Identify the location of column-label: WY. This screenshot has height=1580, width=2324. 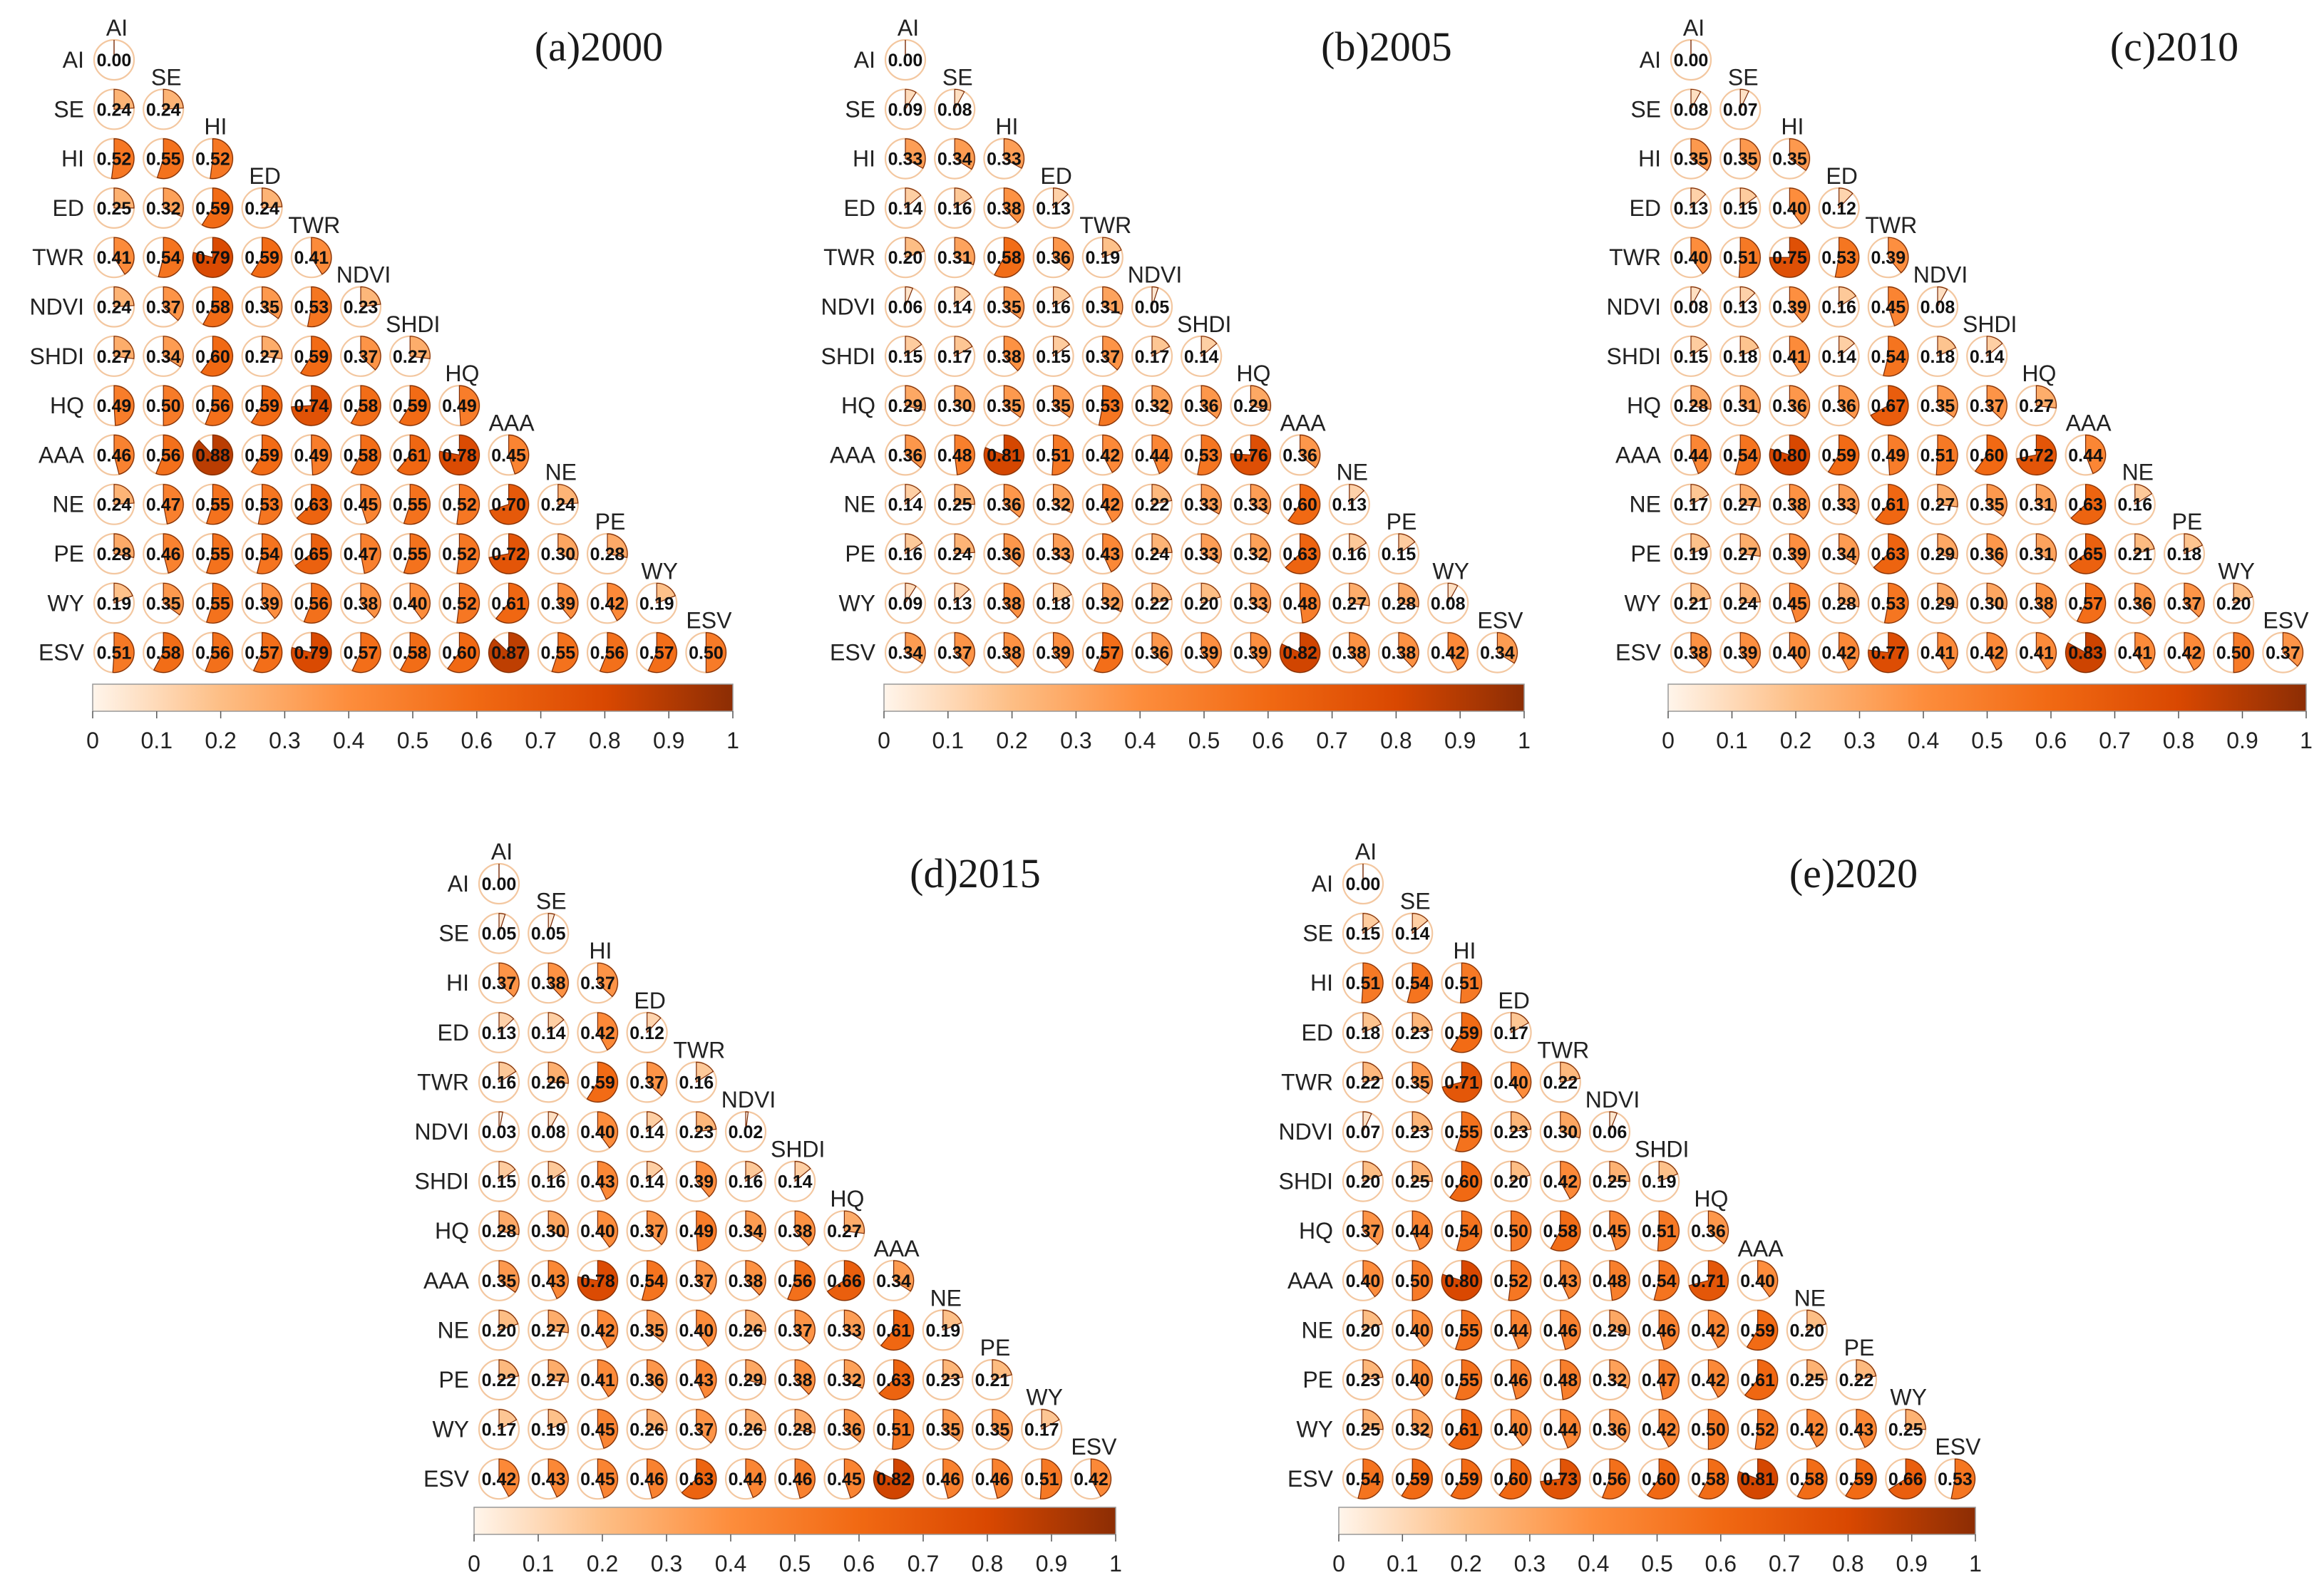
(1909, 1397).